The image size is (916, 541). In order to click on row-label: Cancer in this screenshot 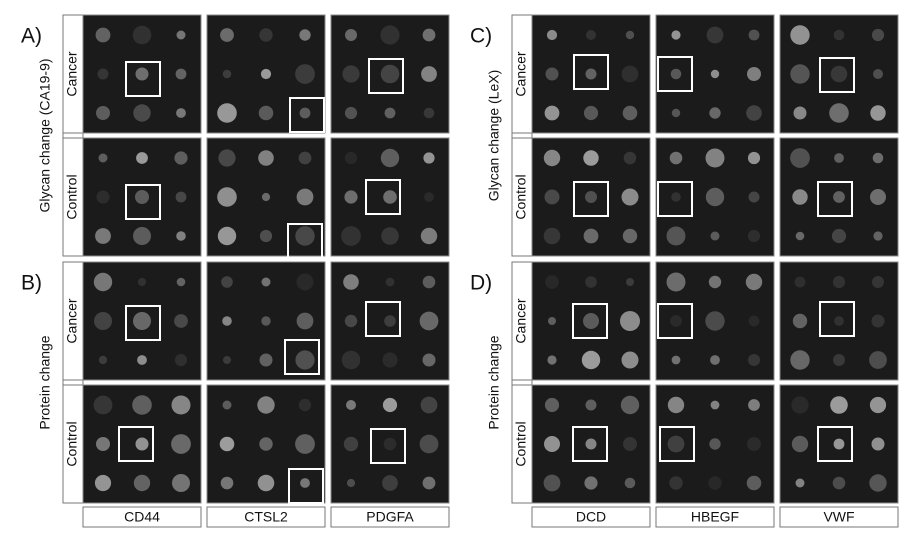, I will do `click(521, 320)`.